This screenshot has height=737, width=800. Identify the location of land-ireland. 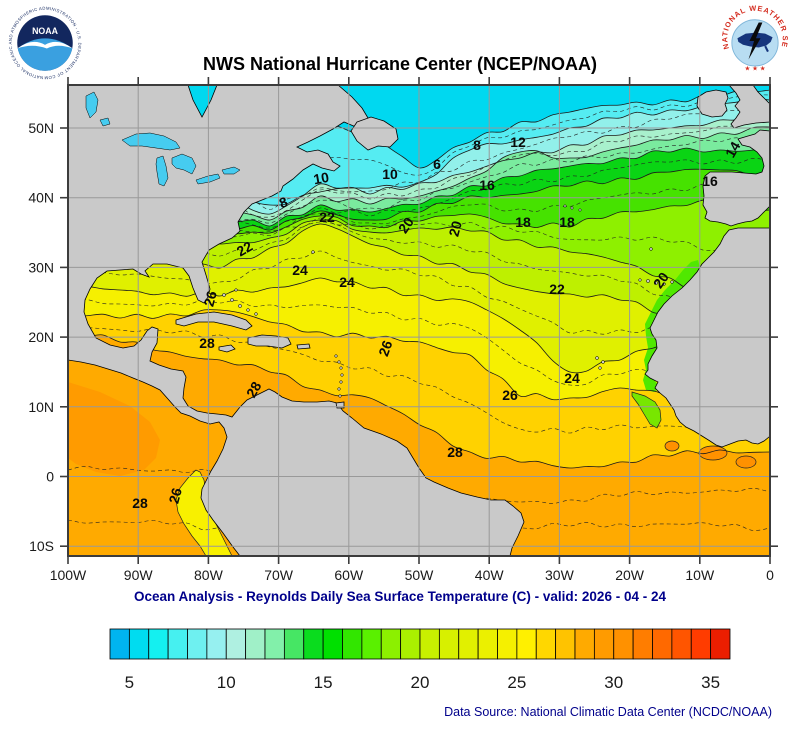
(712, 103).